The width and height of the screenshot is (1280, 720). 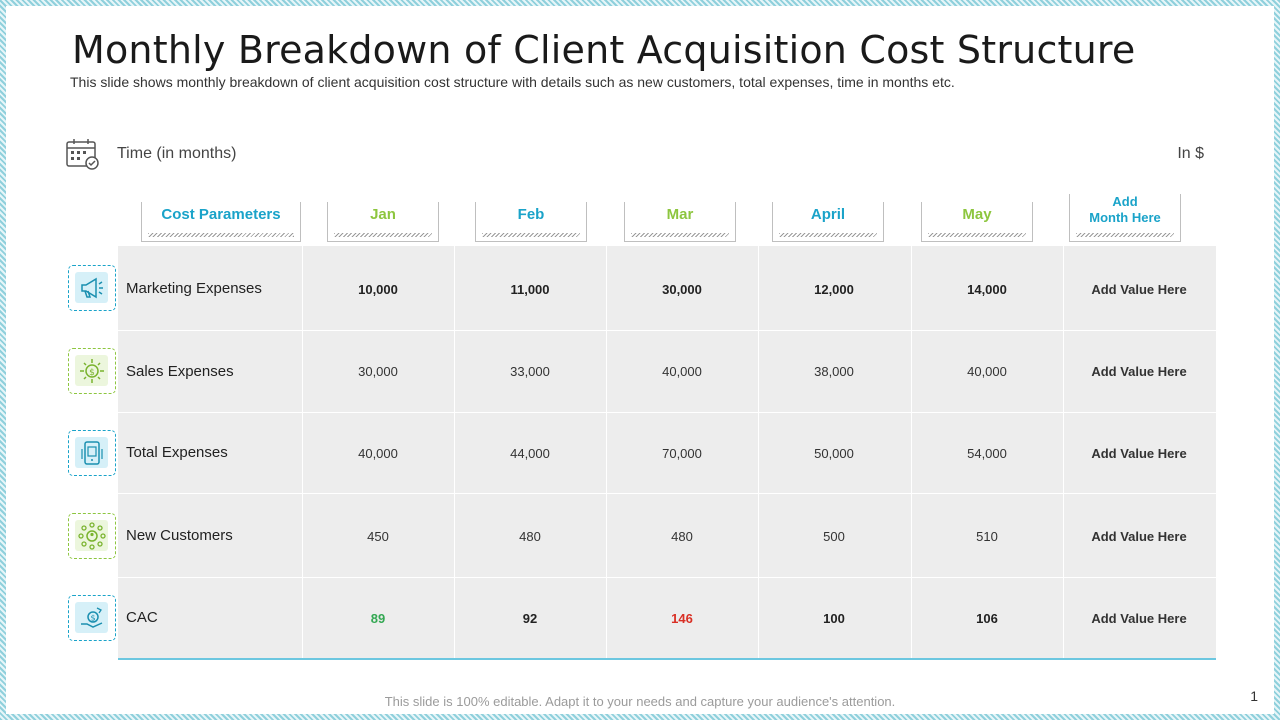 I want to click on table-cell: 33,000, so click(x=530, y=371).